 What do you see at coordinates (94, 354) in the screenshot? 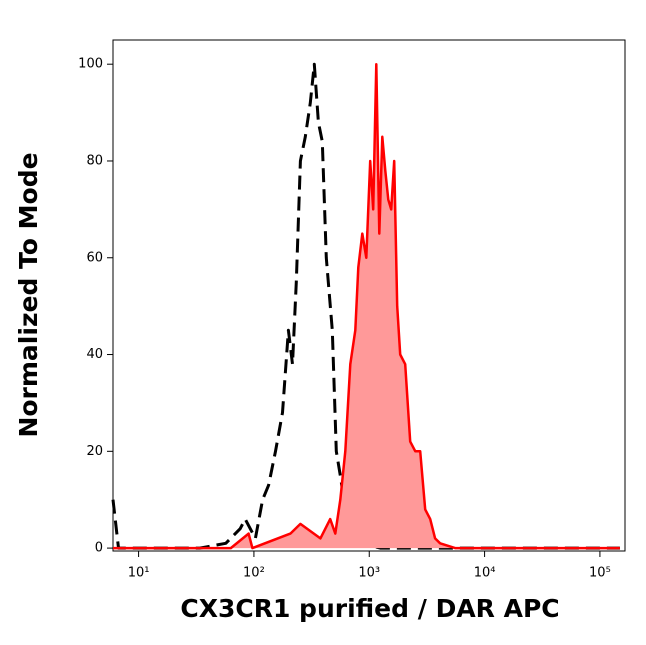
I see `y-tick-label: 40` at bounding box center [94, 354].